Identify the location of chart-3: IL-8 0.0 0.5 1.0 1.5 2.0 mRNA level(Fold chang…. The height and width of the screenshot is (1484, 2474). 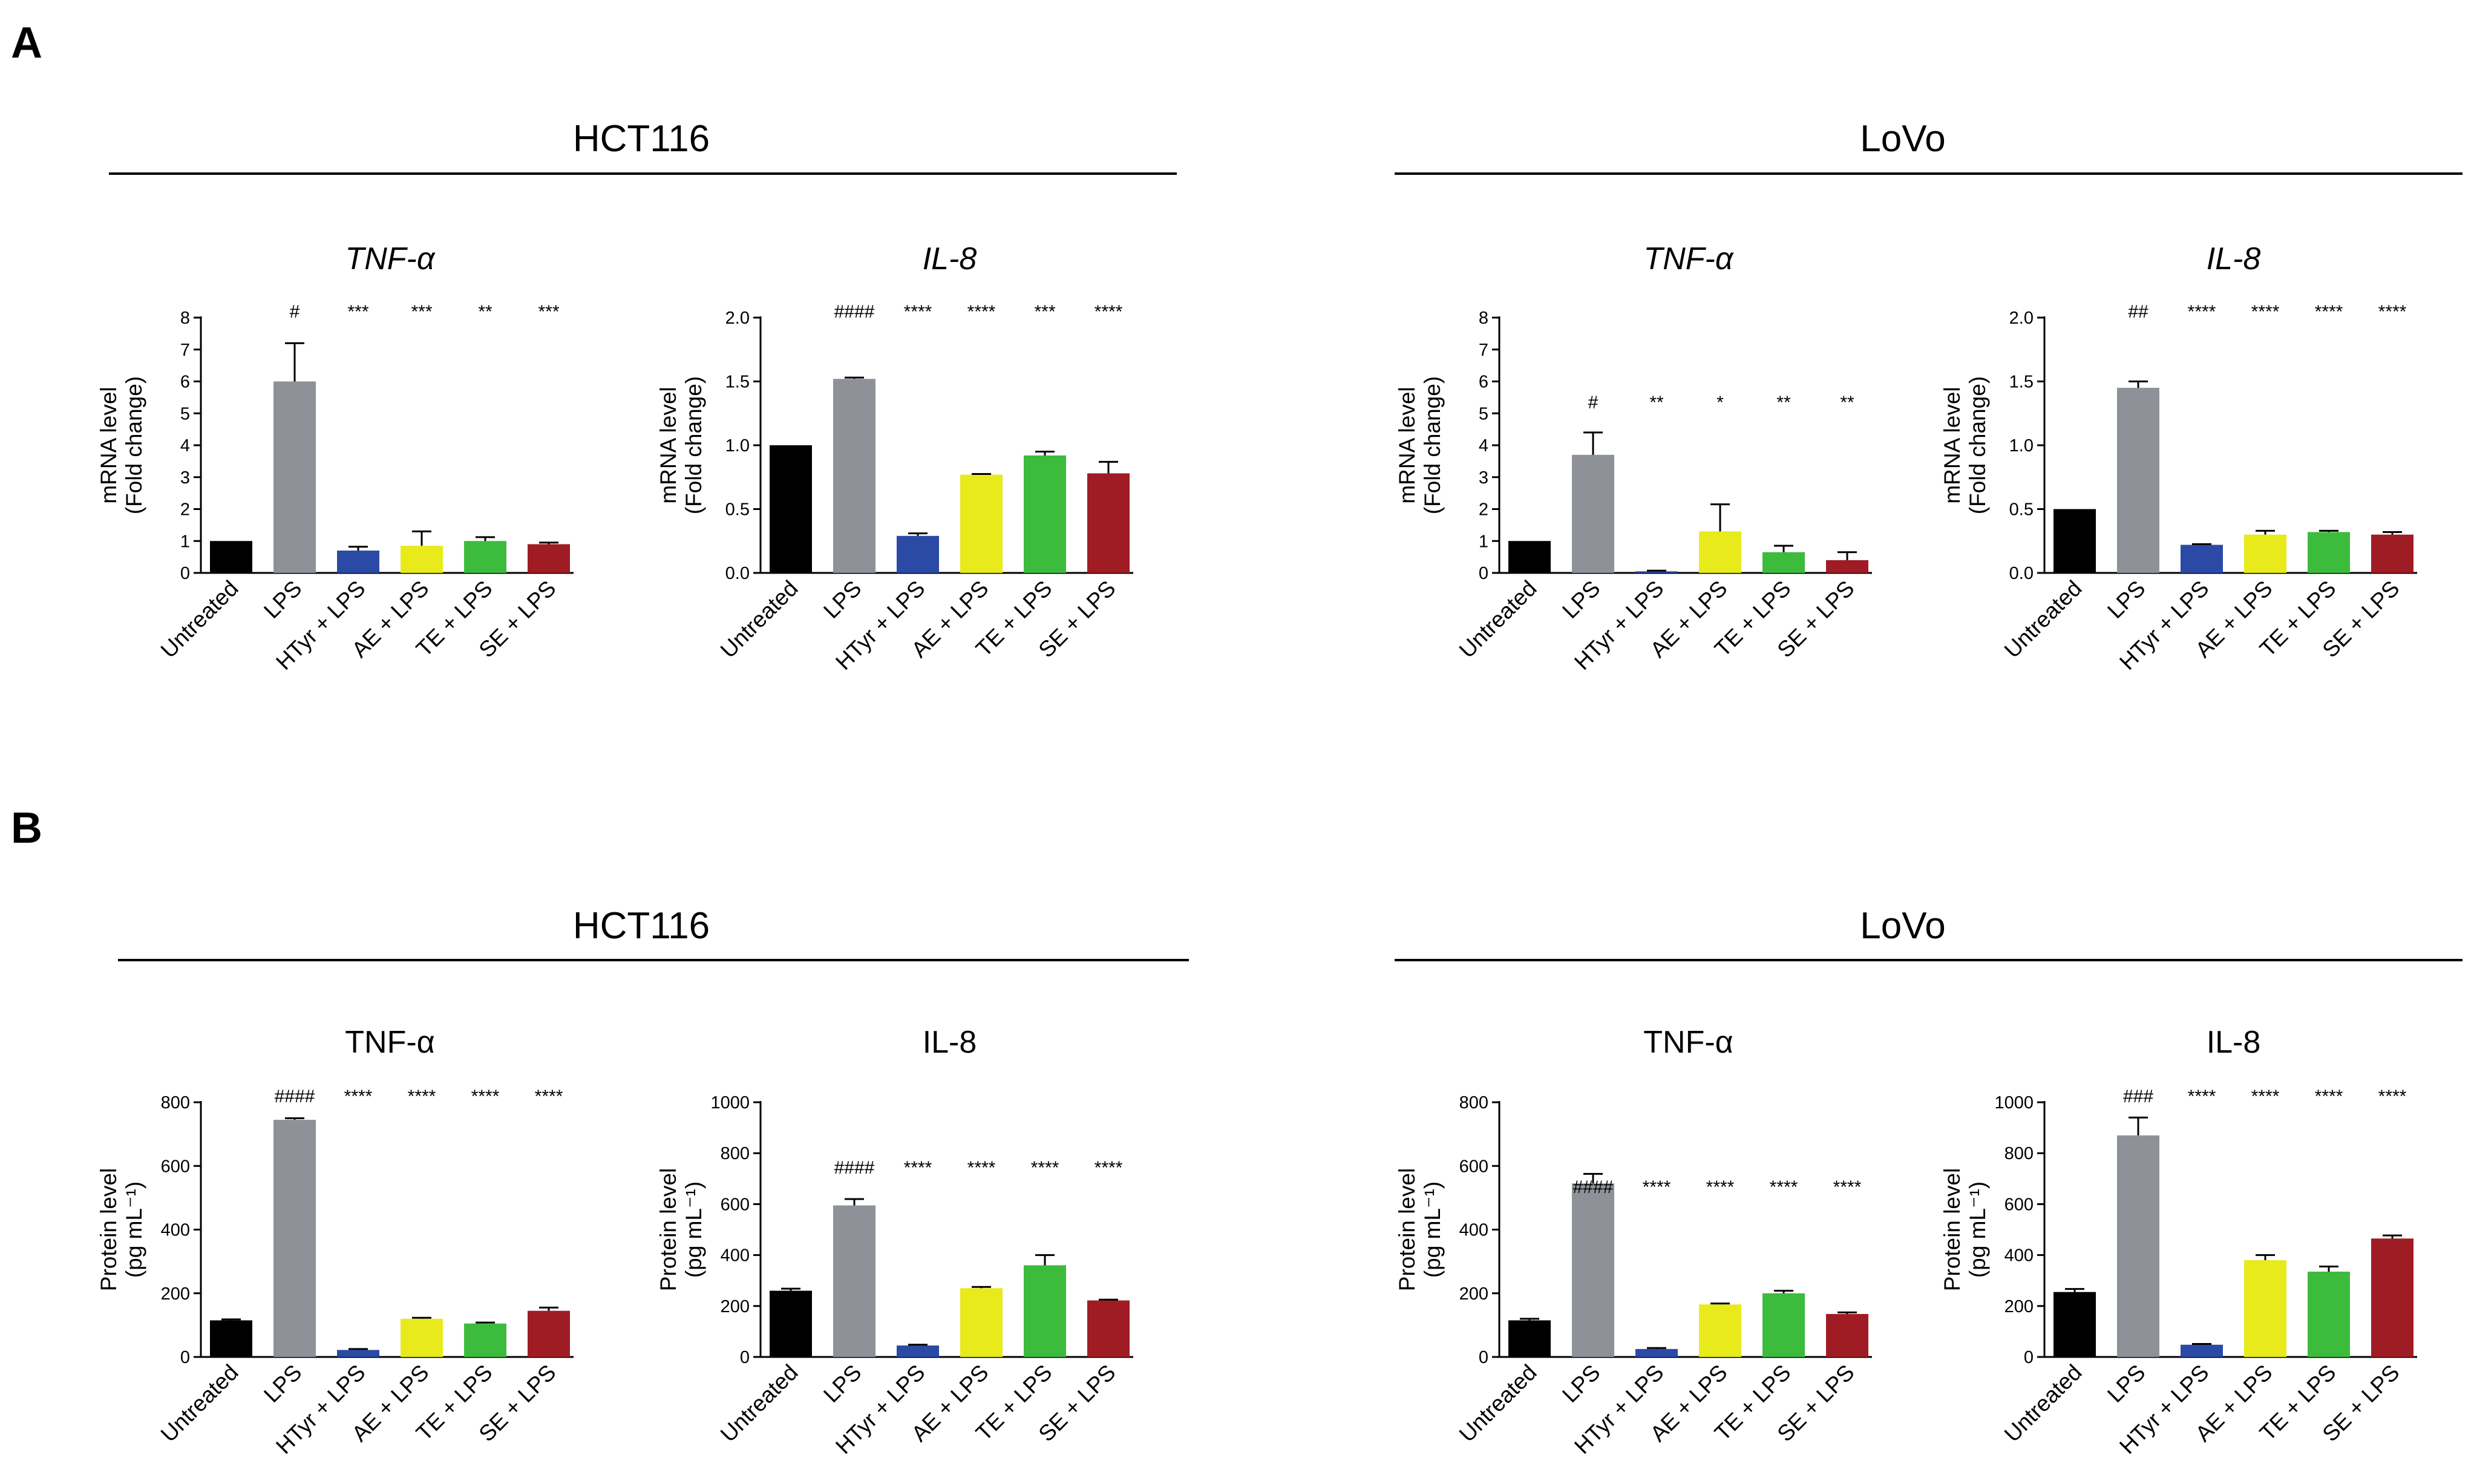
(2178, 458).